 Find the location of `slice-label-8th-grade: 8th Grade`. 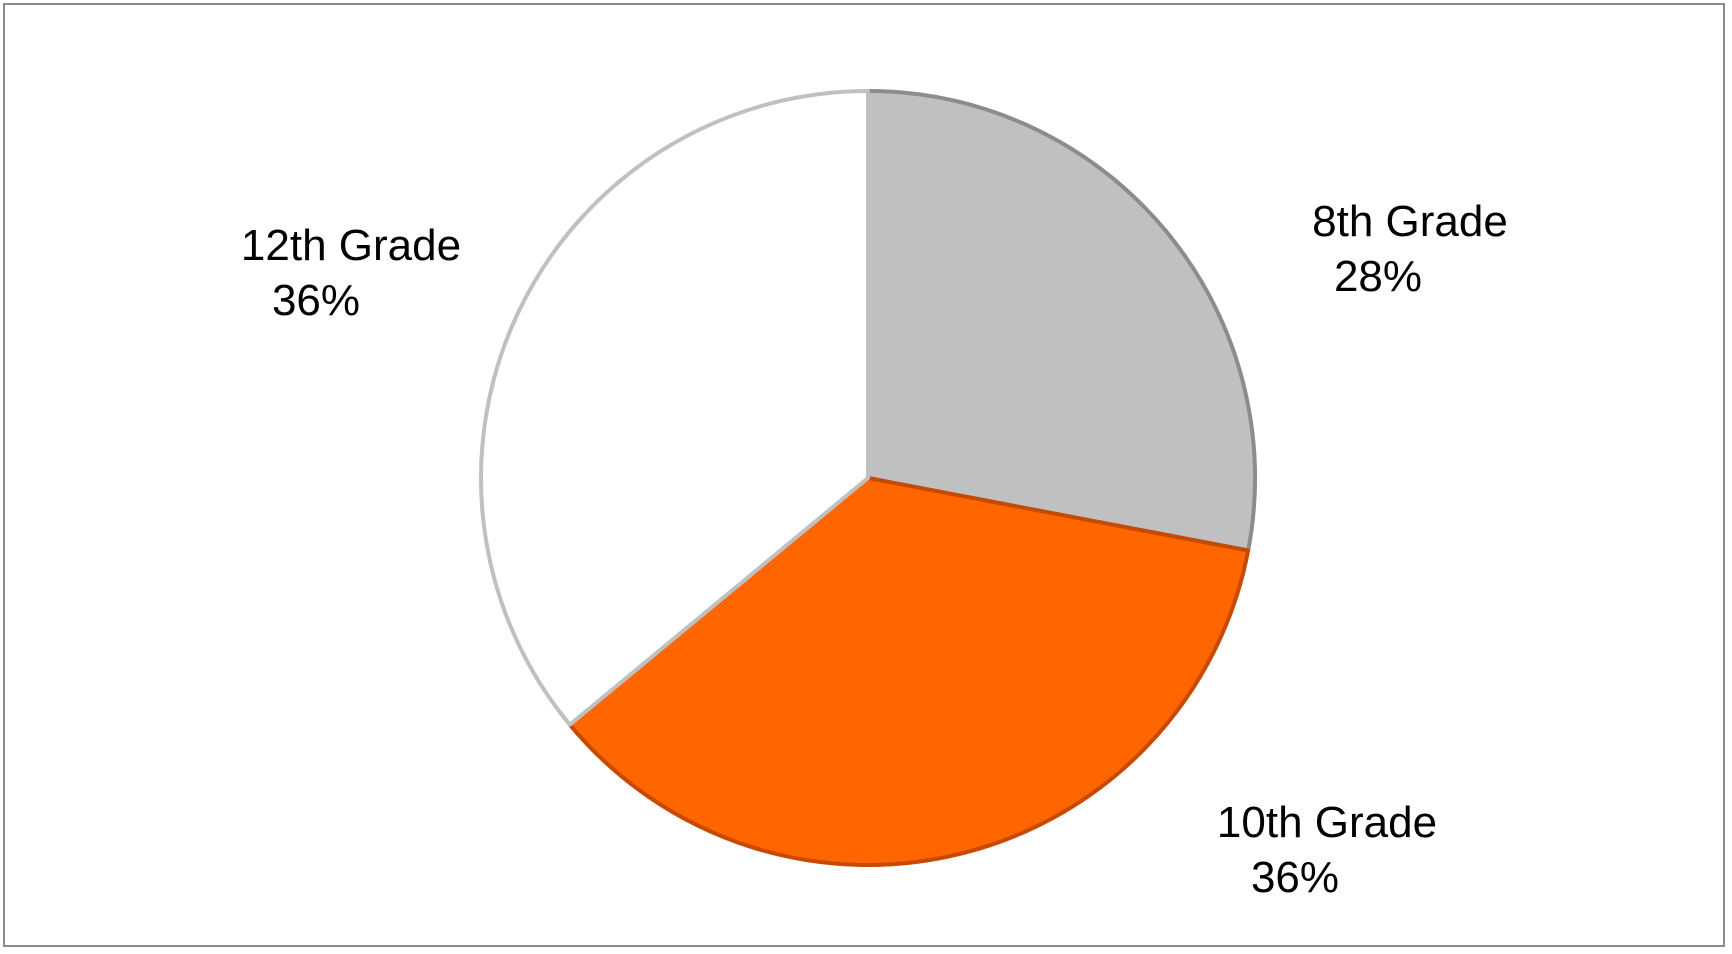

slice-label-8th-grade: 8th Grade is located at coordinates (1410, 221).